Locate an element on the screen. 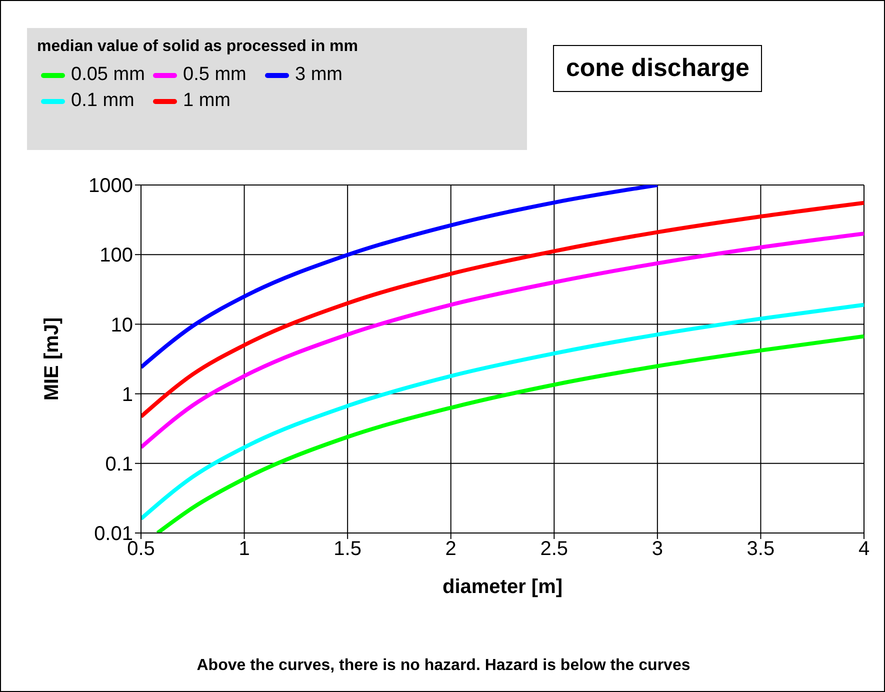  y-tick-label: 10 is located at coordinates (121, 325).